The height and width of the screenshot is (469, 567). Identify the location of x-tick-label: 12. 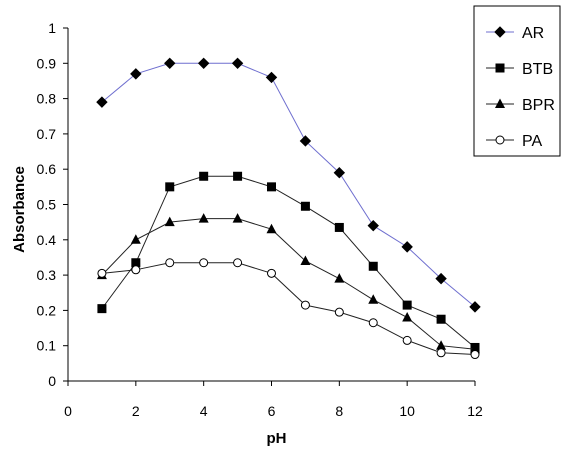
(475, 411).